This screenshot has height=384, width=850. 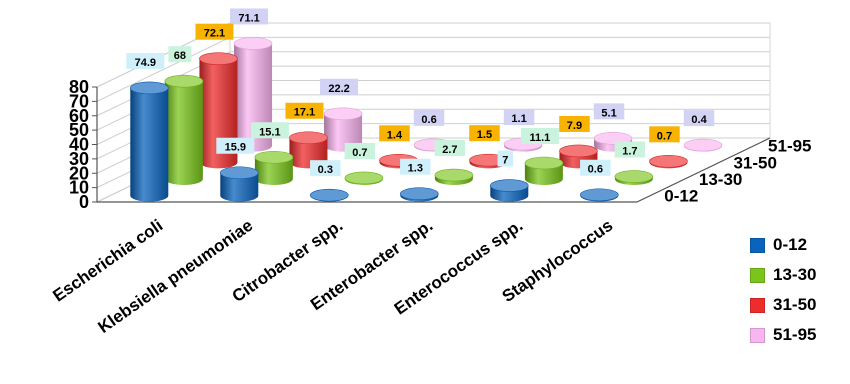 I want to click on bar-51-95: 22.2, so click(x=341, y=115).